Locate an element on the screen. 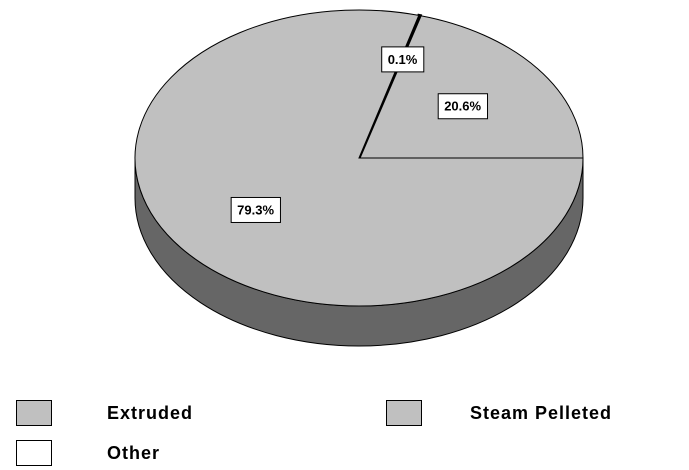 The height and width of the screenshot is (470, 689). svg-text: 79.3% is located at coordinates (255, 209).